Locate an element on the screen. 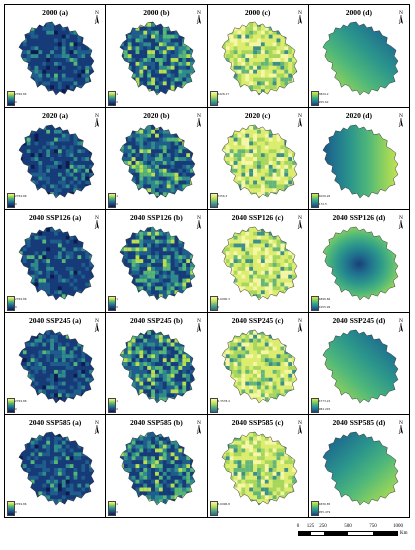 This screenshot has height=550, width=415. map-panel-c: 2020 (c) N 7256.3 0 is located at coordinates (258, 159).